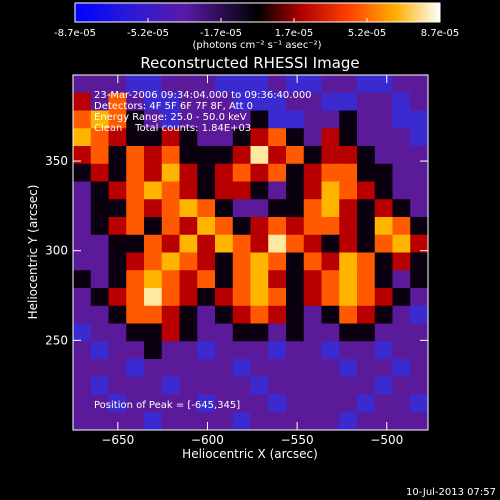 The width and height of the screenshot is (500, 500). Describe the element at coordinates (249, 63) in the screenshot. I see `chart-title: Reconstructed RHESSI Image` at that location.